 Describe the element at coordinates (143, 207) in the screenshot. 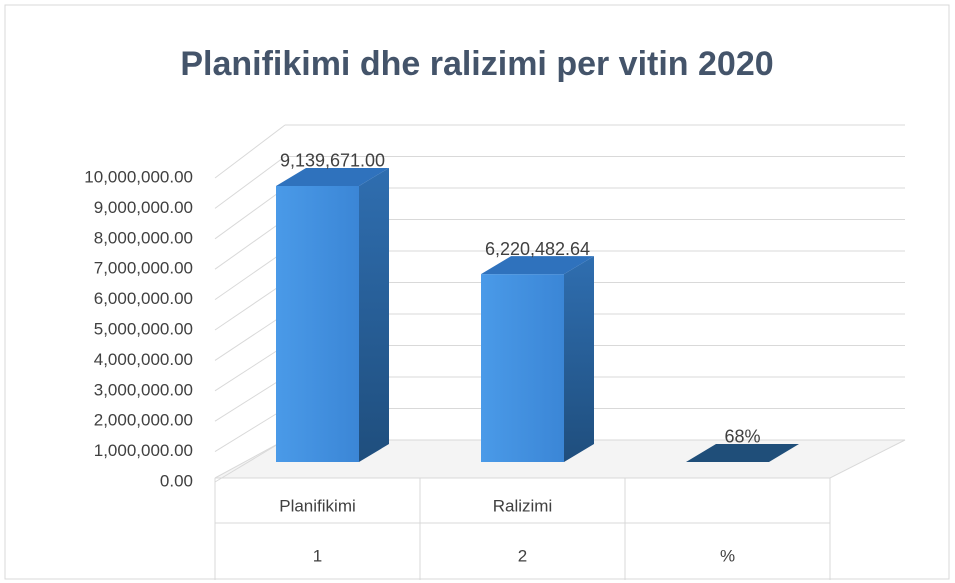

I see `y-tick-label: 9,000,000.00` at that location.